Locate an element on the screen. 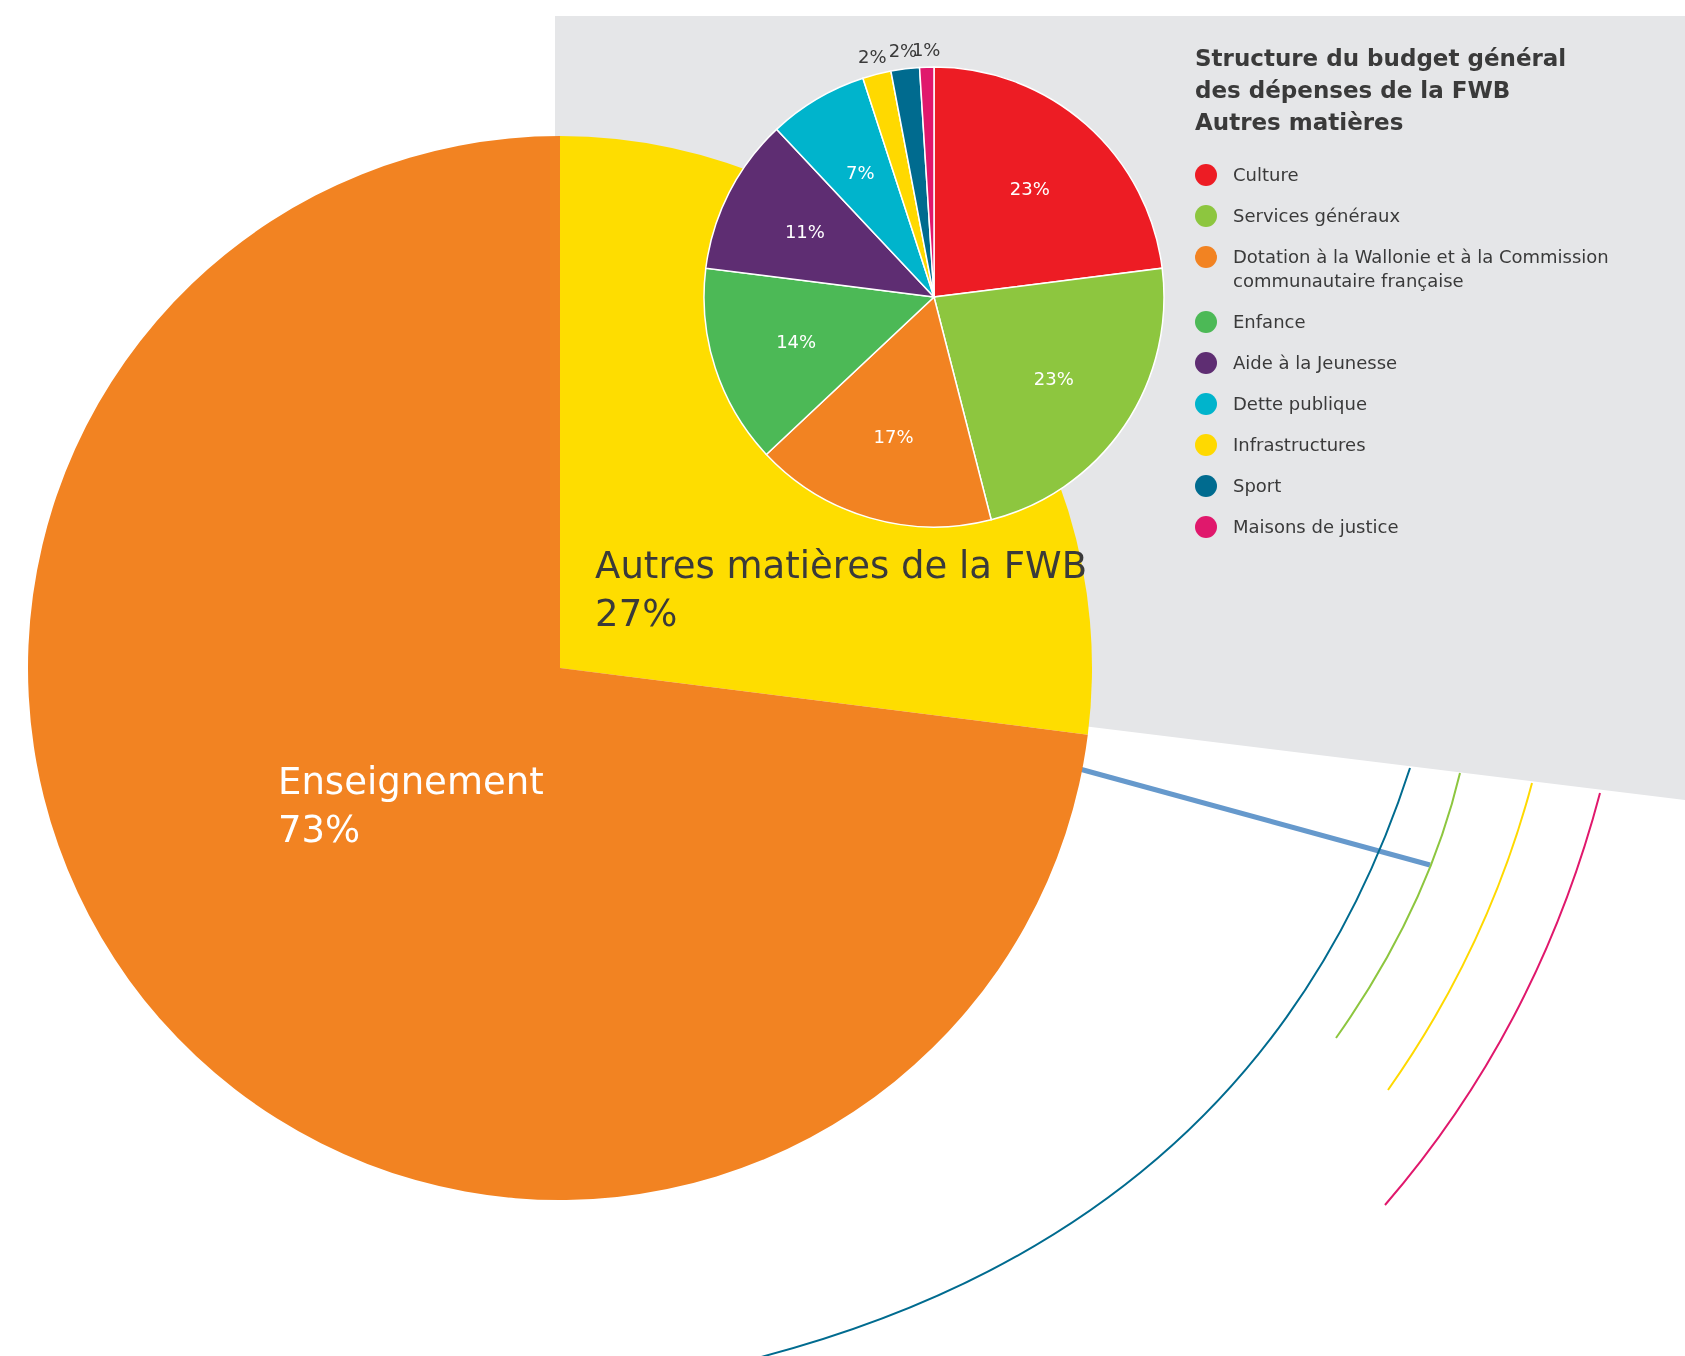 This screenshot has height=1356, width=1685. data-label: 73% is located at coordinates (319, 830).